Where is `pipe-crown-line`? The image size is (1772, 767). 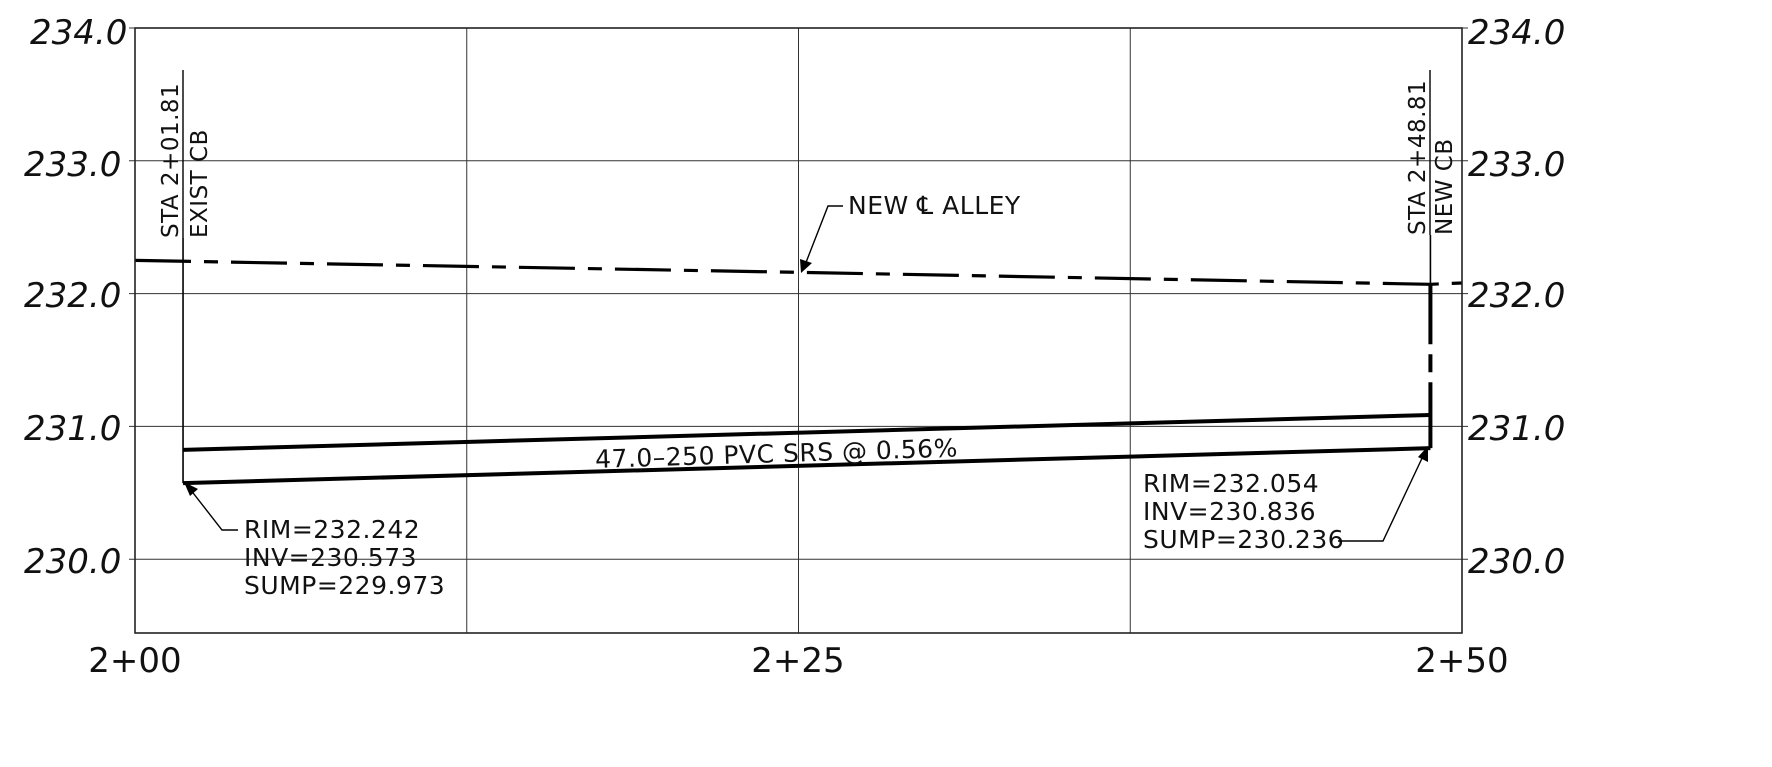
pipe-crown-line is located at coordinates (806, 432).